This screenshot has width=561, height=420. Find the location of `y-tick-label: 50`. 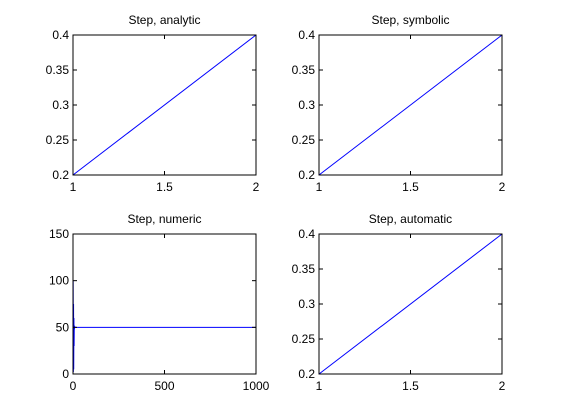

y-tick-label: 50 is located at coordinates (63, 327).